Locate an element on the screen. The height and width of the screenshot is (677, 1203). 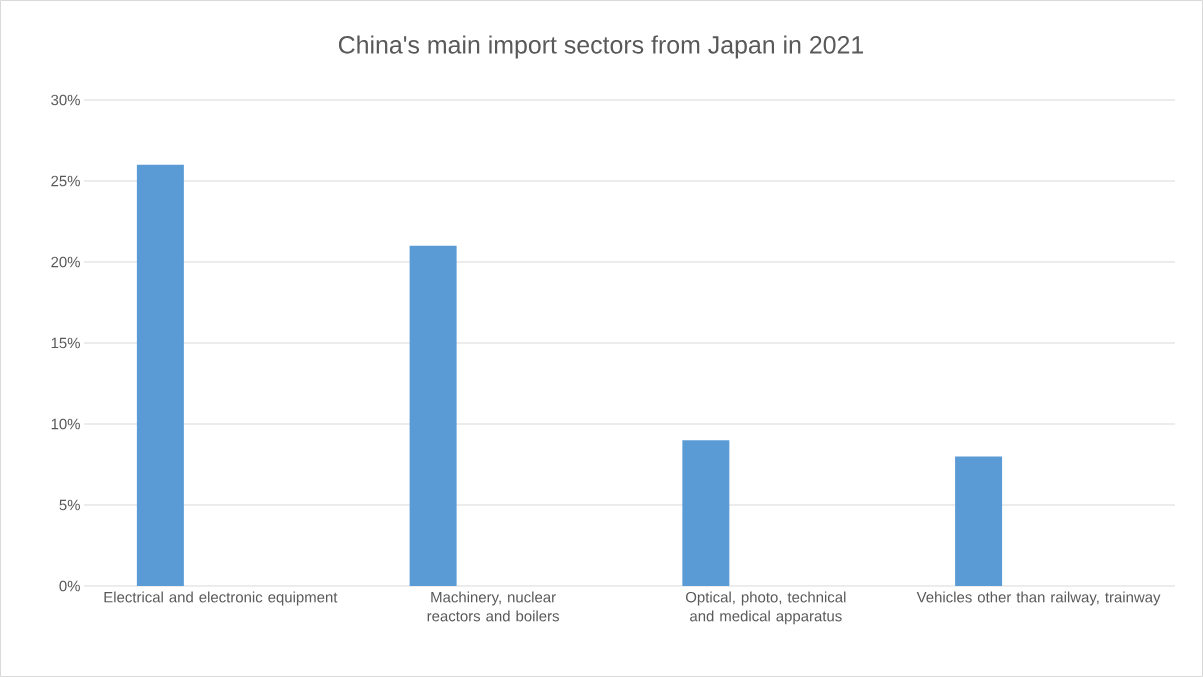
y-tick-label: 25% is located at coordinates (65, 181).